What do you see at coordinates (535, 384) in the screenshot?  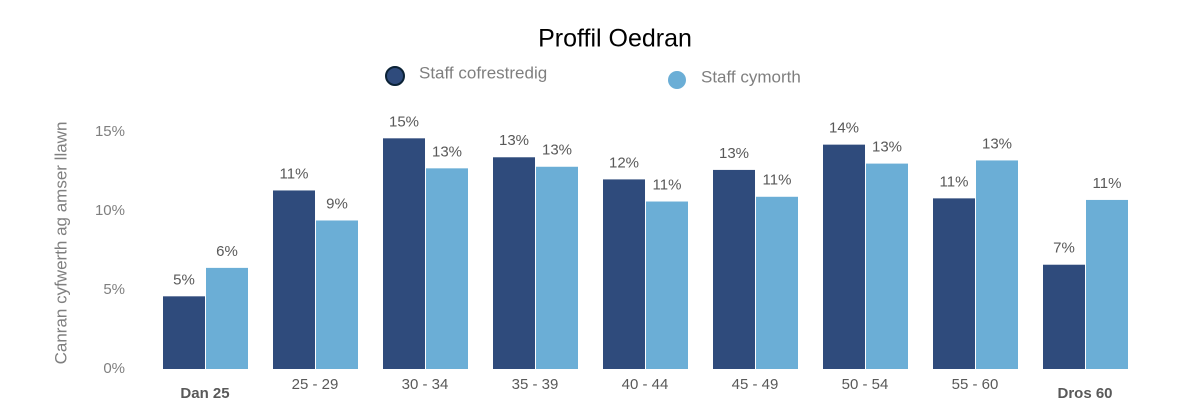 I see `x-tick-label: 35 - 39` at bounding box center [535, 384].